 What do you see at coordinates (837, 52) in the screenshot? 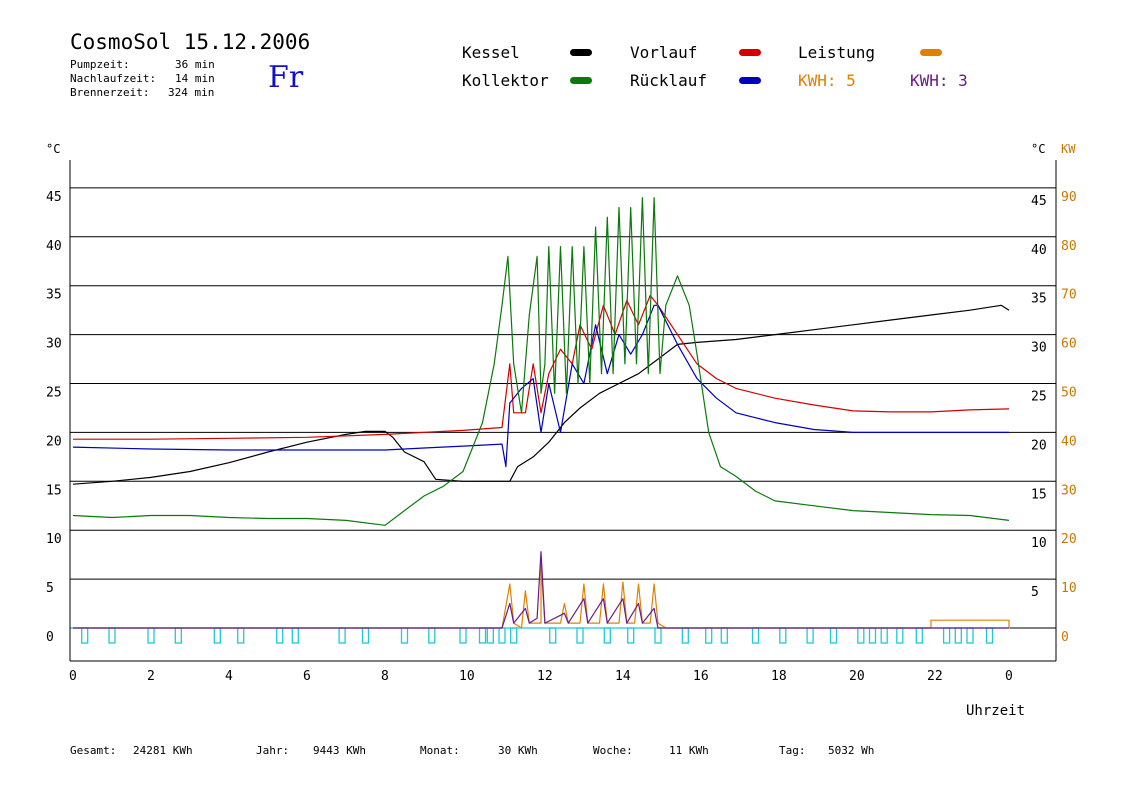
I see `legend-leistung-label: Leistung` at bounding box center [837, 52].